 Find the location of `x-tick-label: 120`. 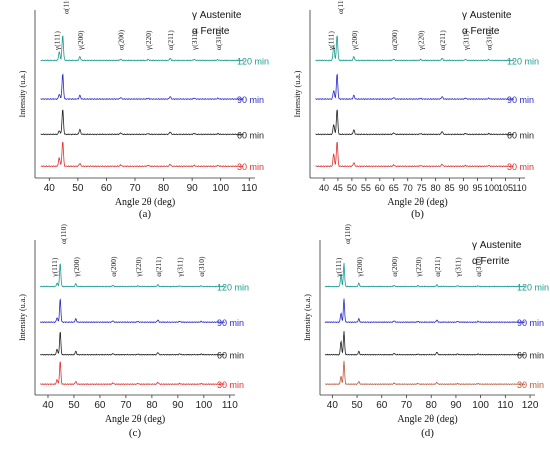

x-tick-label: 120 is located at coordinates (530, 405).